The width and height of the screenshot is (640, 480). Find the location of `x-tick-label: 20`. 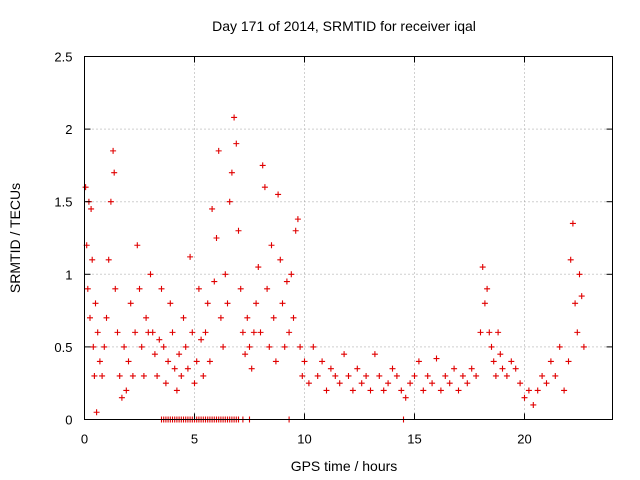

x-tick-label: 20 is located at coordinates (524, 439).